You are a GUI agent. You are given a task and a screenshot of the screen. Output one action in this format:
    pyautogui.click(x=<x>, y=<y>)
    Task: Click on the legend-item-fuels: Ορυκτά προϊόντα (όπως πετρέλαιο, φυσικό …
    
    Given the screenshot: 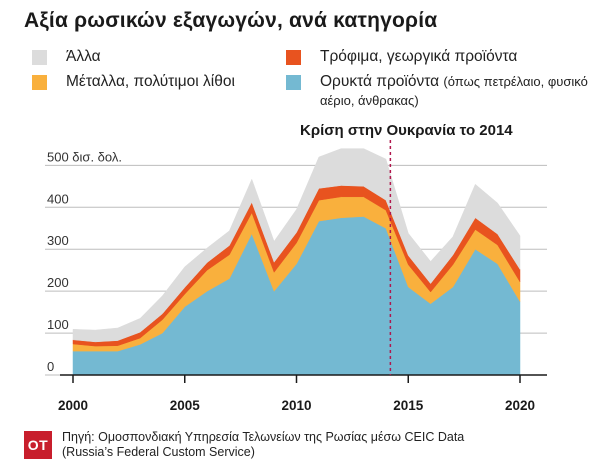 What is the action you would take?
    pyautogui.click(x=438, y=91)
    